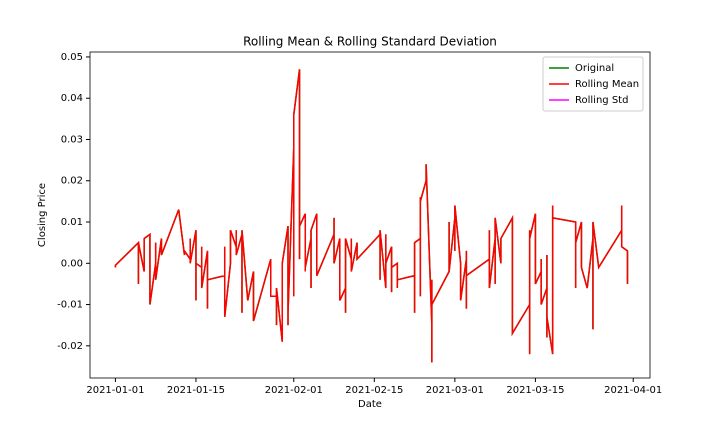 The height and width of the screenshot is (432, 720). What do you see at coordinates (294, 390) in the screenshot?
I see `x-tick-label: 2021-02-01` at bounding box center [294, 390].